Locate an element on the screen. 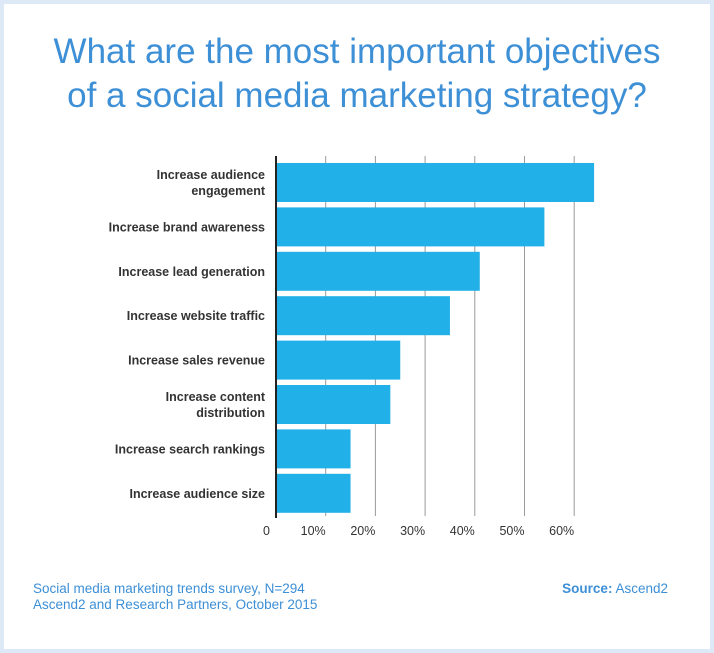  source-label: Source: is located at coordinates (587, 588).